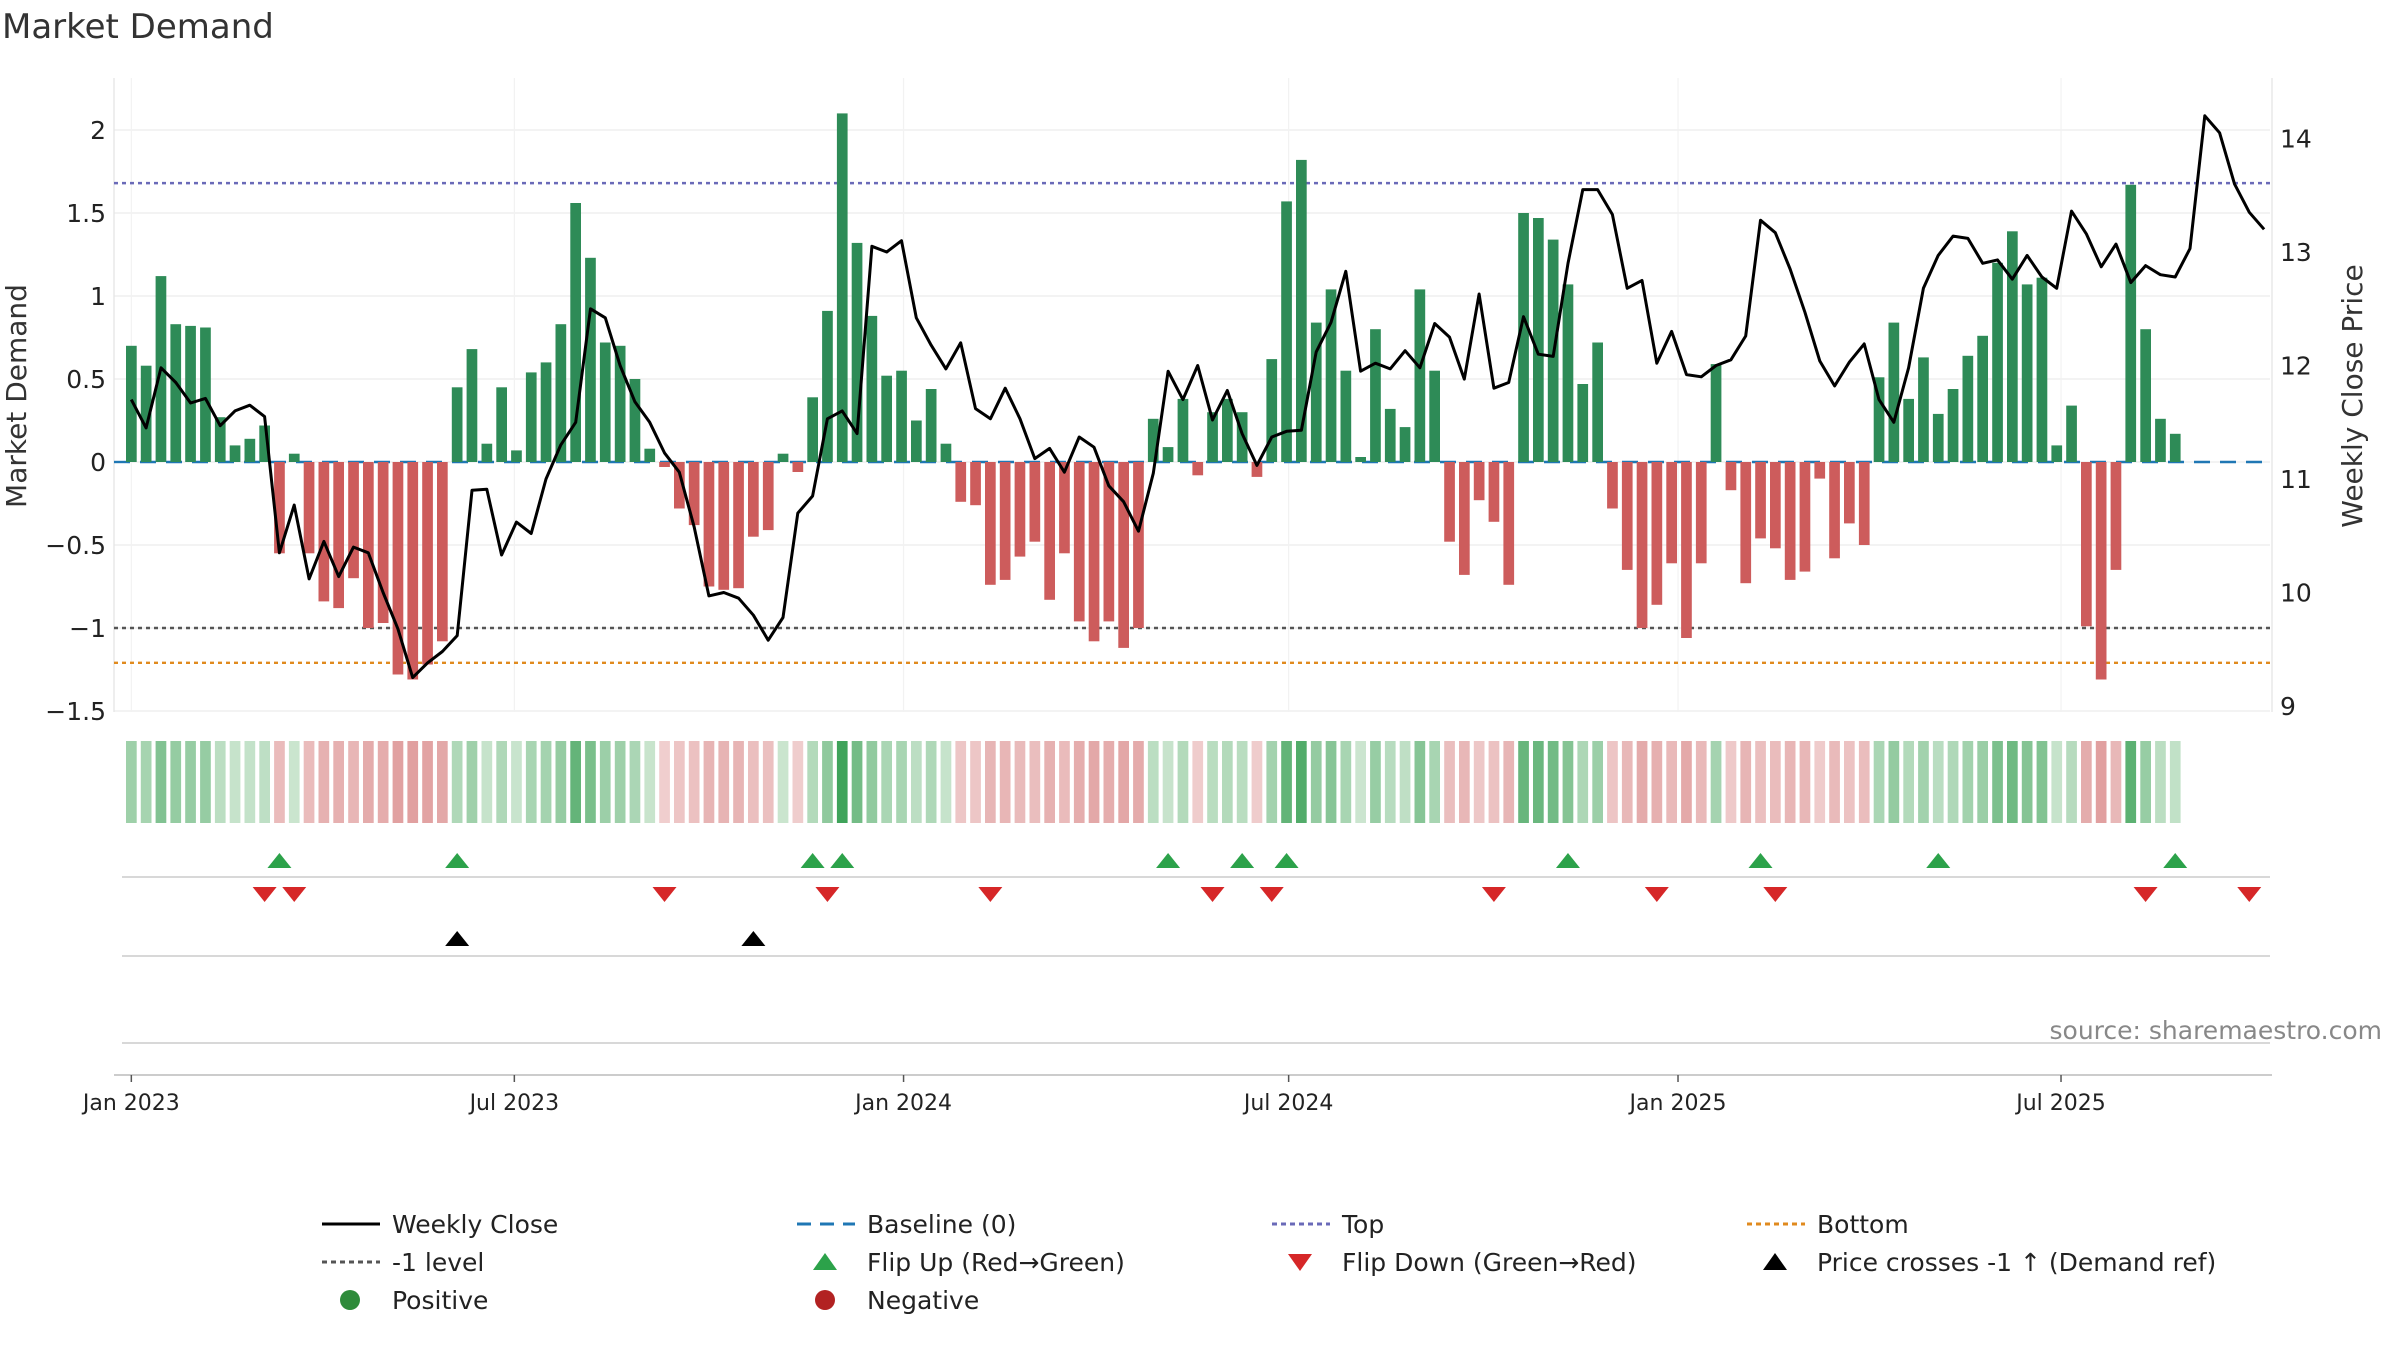 The width and height of the screenshot is (2400, 1350). What do you see at coordinates (2352, 395) in the screenshot?
I see `y-axis-right-label: Weekly Close Price` at bounding box center [2352, 395].